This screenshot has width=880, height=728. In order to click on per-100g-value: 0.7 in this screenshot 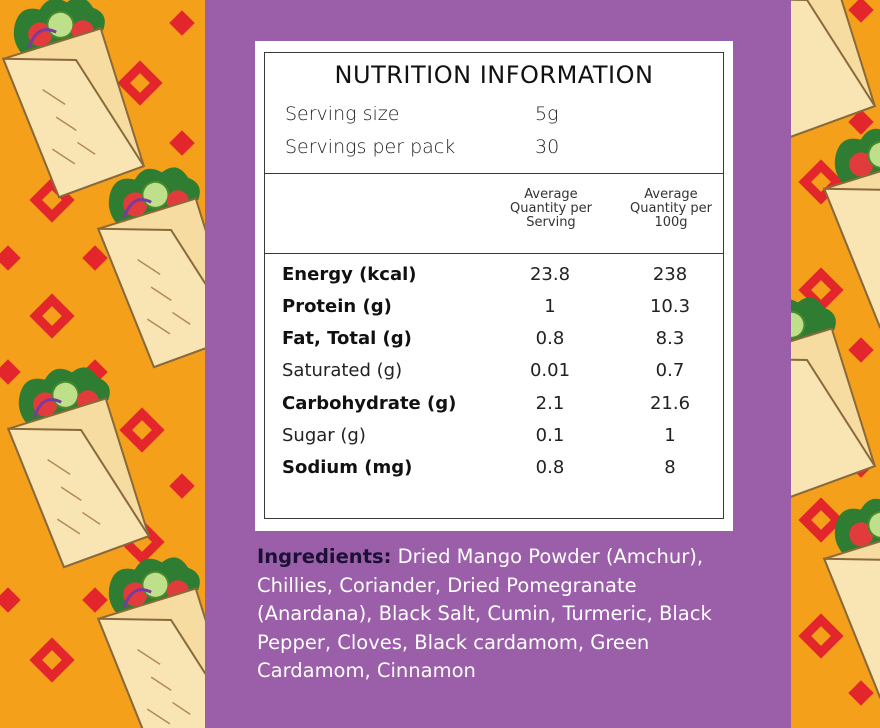, I will do `click(670, 370)`.